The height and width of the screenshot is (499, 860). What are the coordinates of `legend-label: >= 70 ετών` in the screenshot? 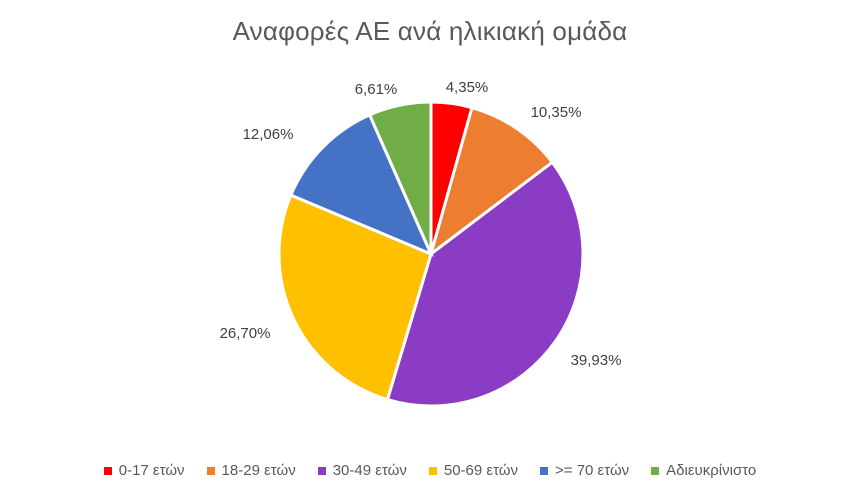 It's located at (592, 470).